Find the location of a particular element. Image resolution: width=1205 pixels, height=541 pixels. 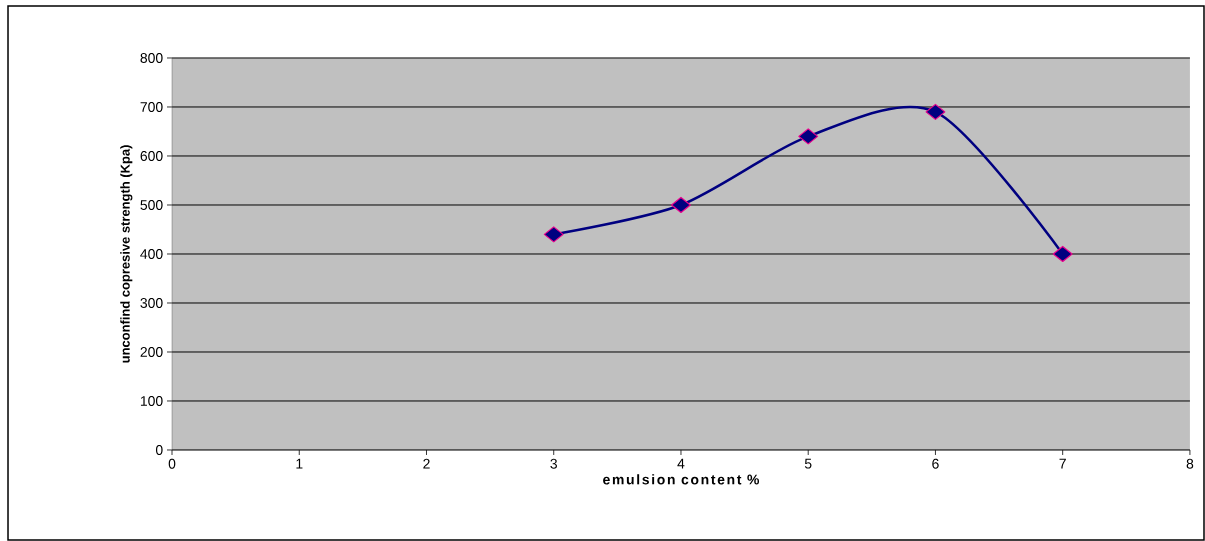

x-axis-title: emulsion content % is located at coordinates (681, 479).